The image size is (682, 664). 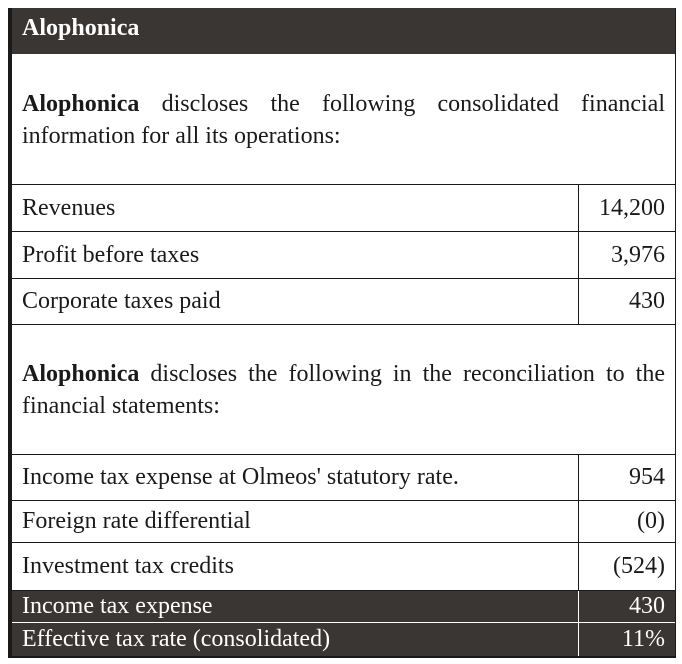 What do you see at coordinates (176, 639) in the screenshot?
I see `total-label: Effective tax rate (consolidated)` at bounding box center [176, 639].